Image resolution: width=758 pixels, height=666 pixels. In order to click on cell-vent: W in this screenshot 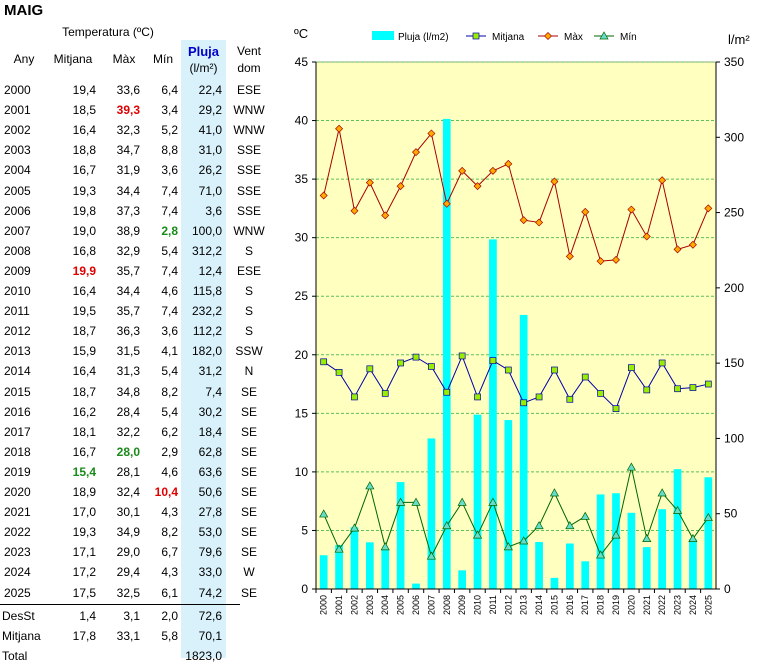, I will do `click(249, 572)`.